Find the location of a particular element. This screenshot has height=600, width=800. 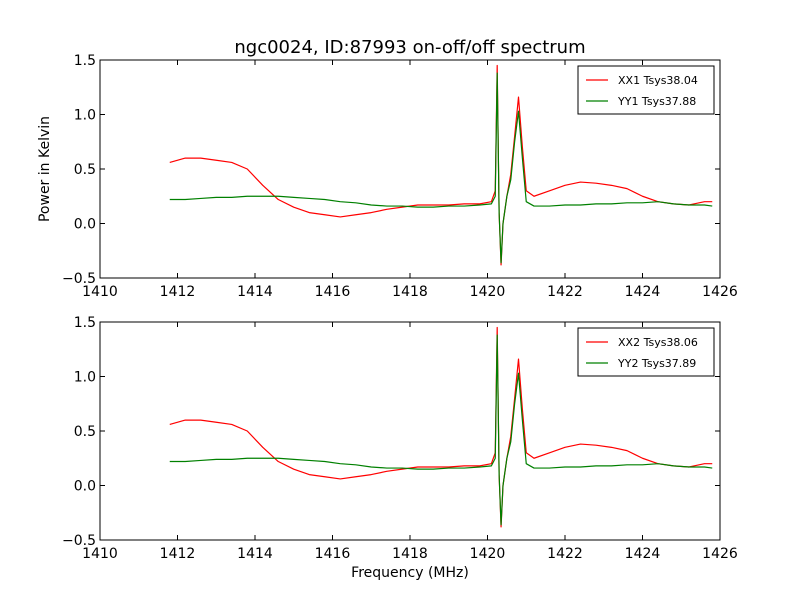

legend-label: YY1 Tsys37.88 is located at coordinates (656, 101).